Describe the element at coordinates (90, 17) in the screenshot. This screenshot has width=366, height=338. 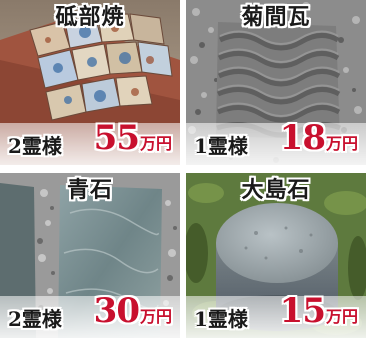
I see `product-title: 砥部焼` at that location.